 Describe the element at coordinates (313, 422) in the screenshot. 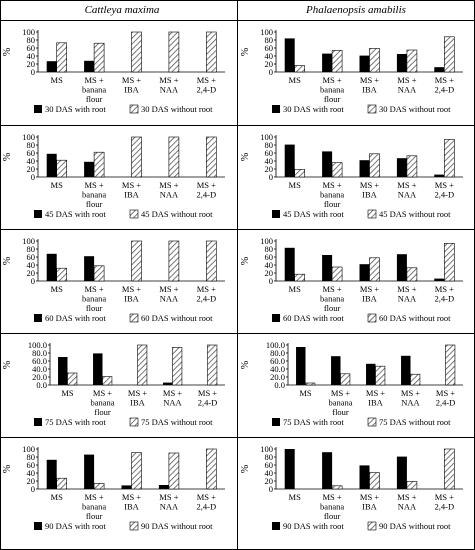

I see `legend-label-with-root: 75 DAS with root` at that location.